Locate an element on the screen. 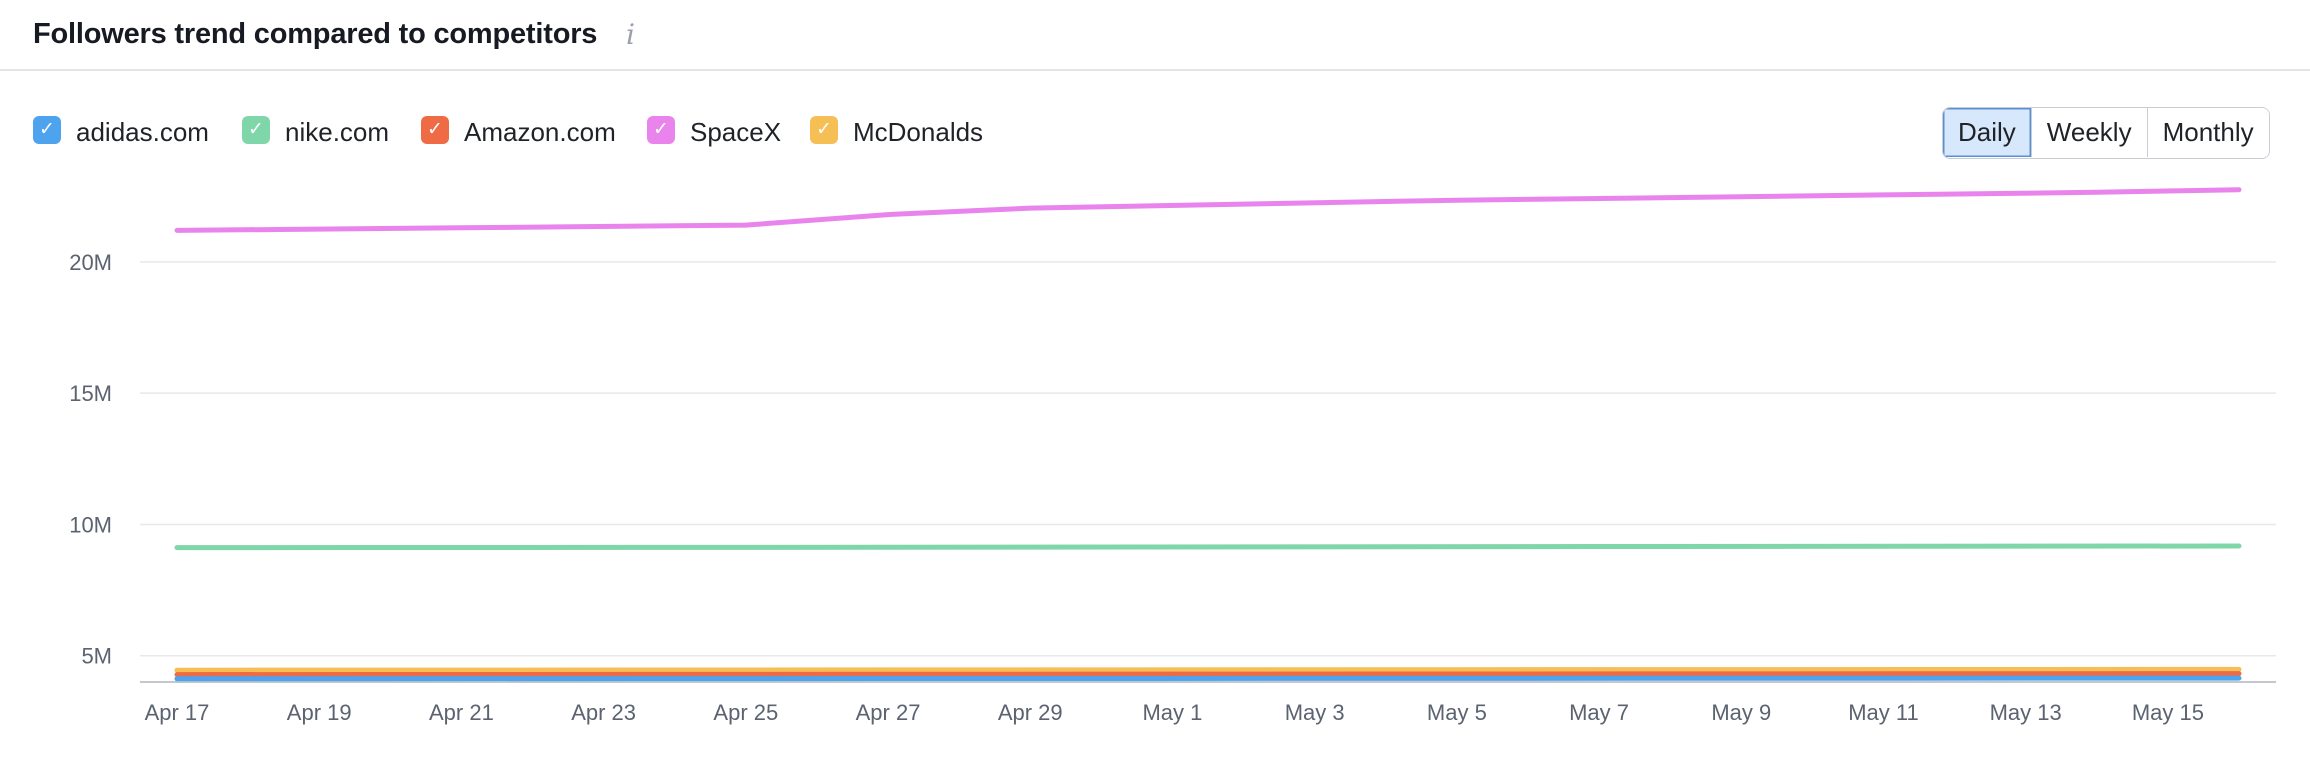  legend-label: SpaceX is located at coordinates (736, 132).